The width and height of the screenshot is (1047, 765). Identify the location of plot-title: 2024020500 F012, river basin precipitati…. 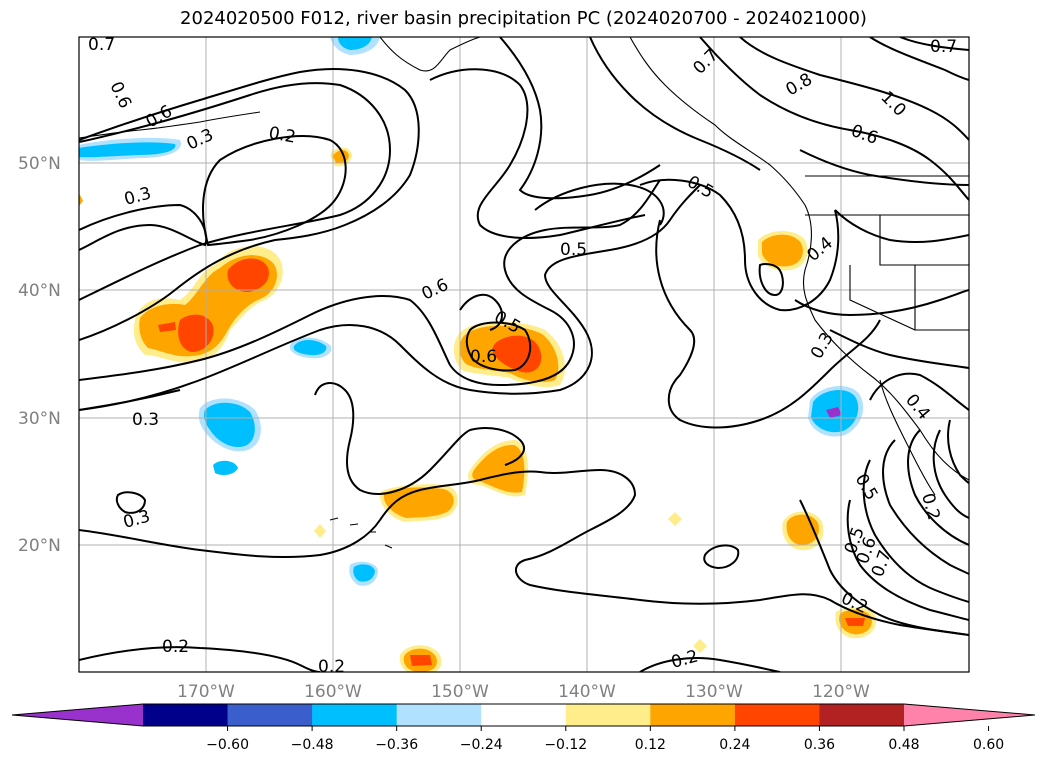
(523, 18).